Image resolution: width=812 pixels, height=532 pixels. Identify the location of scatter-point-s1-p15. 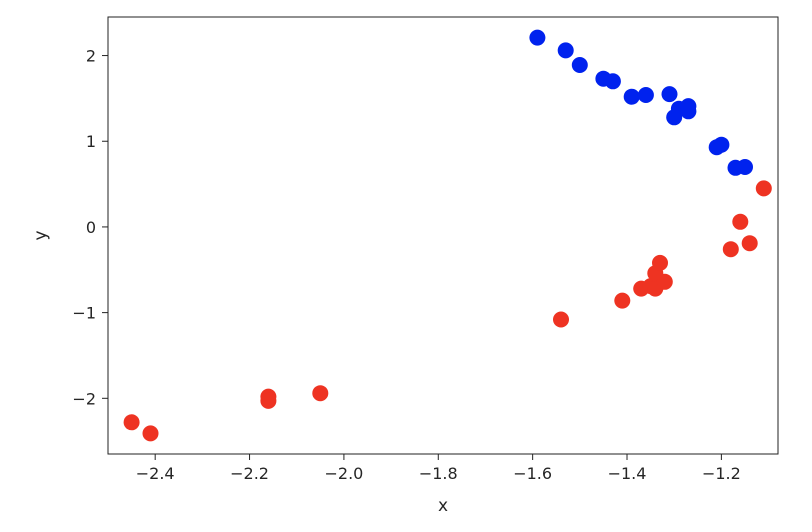
(749, 243).